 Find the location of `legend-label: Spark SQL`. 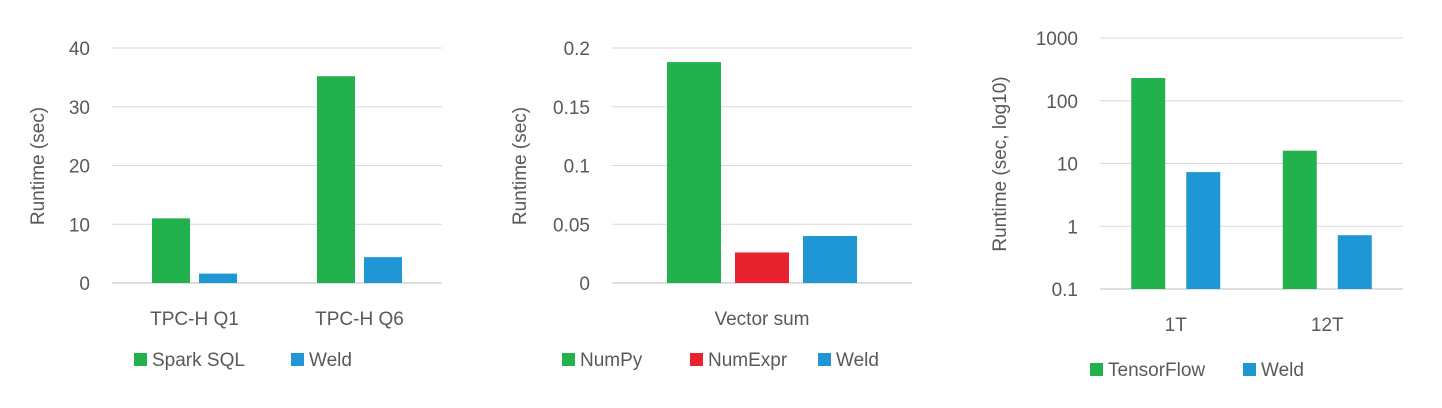

legend-label: Spark SQL is located at coordinates (198, 360).